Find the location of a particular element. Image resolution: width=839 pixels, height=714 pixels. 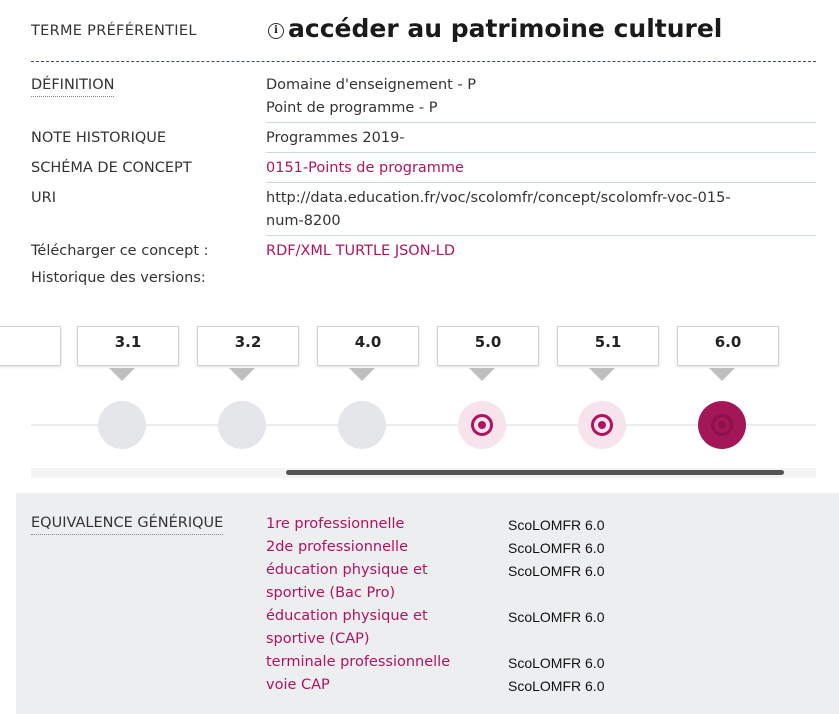

equivalence-link-terminale-pro: terminale professionnelle is located at coordinates (358, 662).